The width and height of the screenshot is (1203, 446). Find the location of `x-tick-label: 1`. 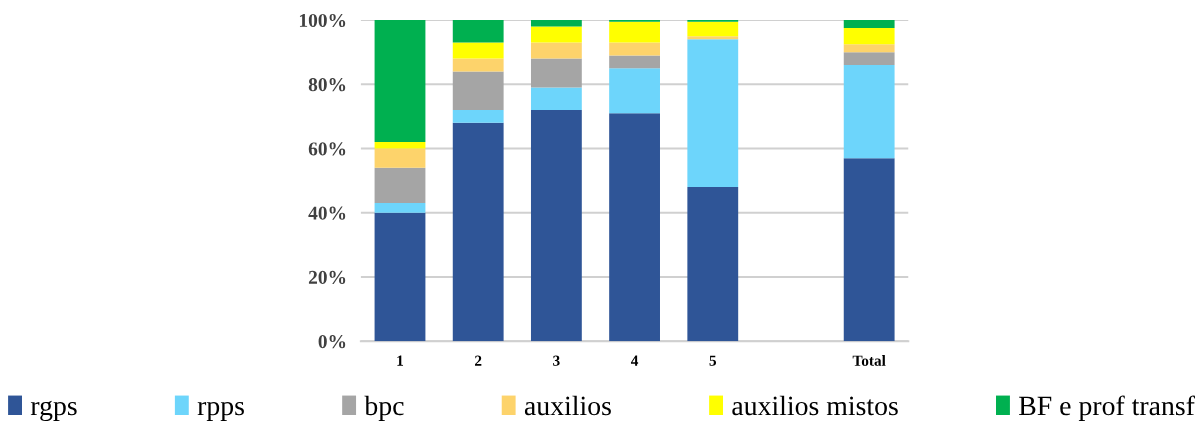

x-tick-label: 1 is located at coordinates (400, 360).